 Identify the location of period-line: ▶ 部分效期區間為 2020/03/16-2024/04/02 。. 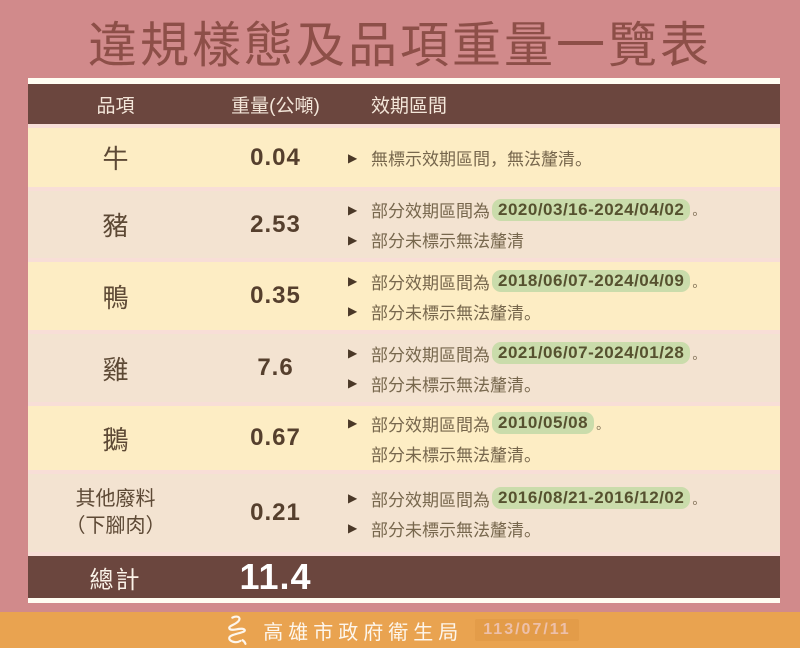
(561, 209).